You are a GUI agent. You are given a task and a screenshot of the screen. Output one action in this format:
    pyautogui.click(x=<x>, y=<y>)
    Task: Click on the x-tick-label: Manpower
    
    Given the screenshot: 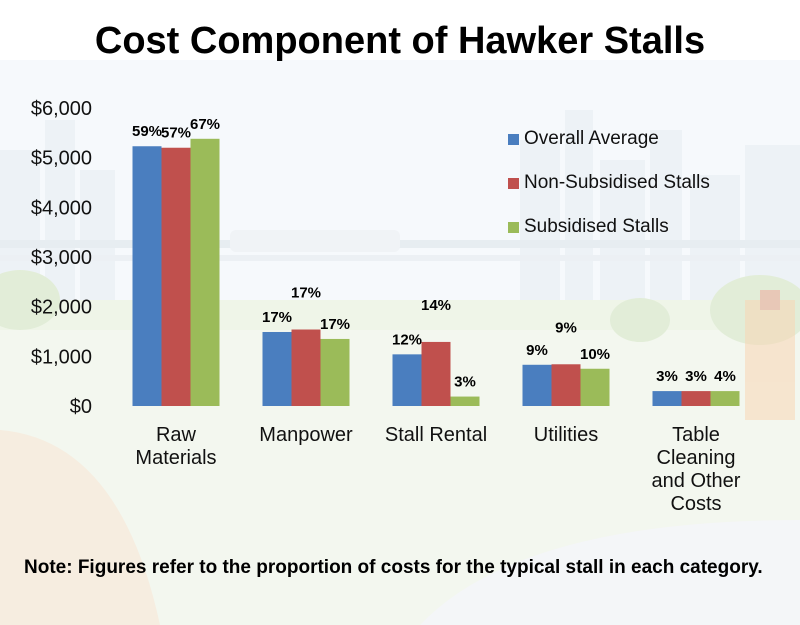 What is the action you would take?
    pyautogui.click(x=306, y=435)
    